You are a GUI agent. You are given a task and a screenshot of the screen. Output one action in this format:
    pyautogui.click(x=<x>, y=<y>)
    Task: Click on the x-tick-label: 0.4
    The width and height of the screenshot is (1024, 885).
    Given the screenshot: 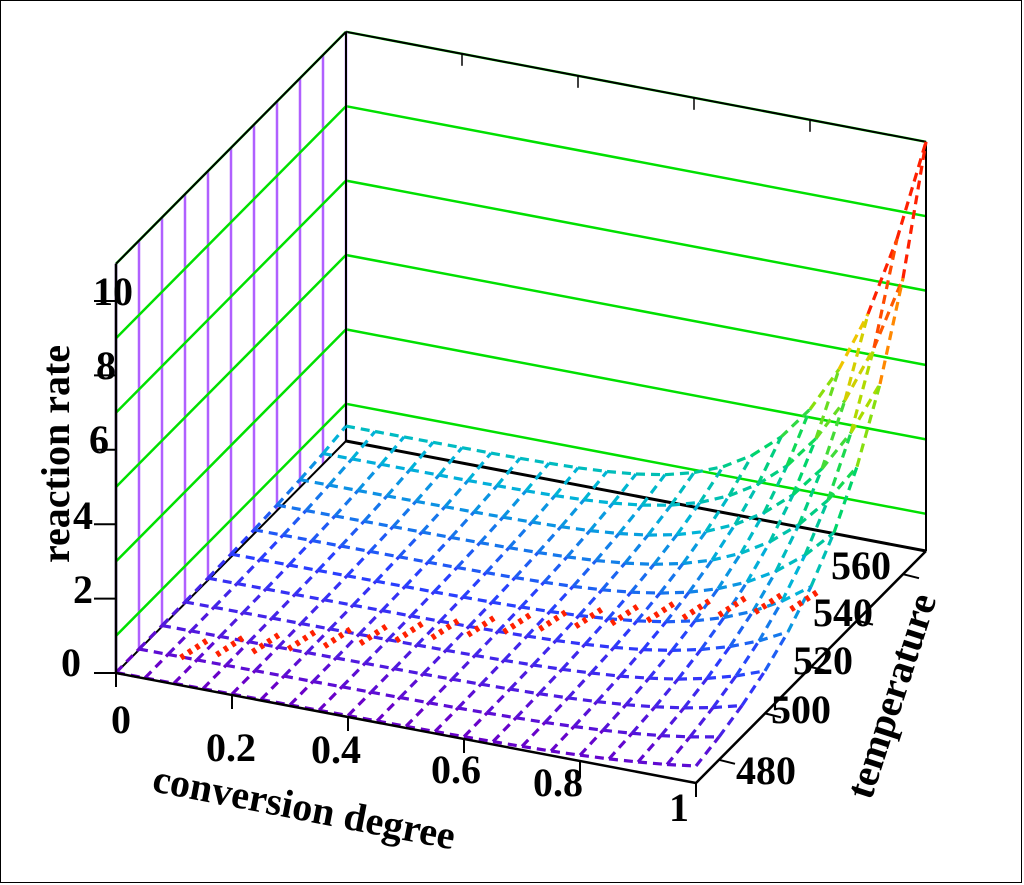 What is the action you would take?
    pyautogui.click(x=336, y=749)
    